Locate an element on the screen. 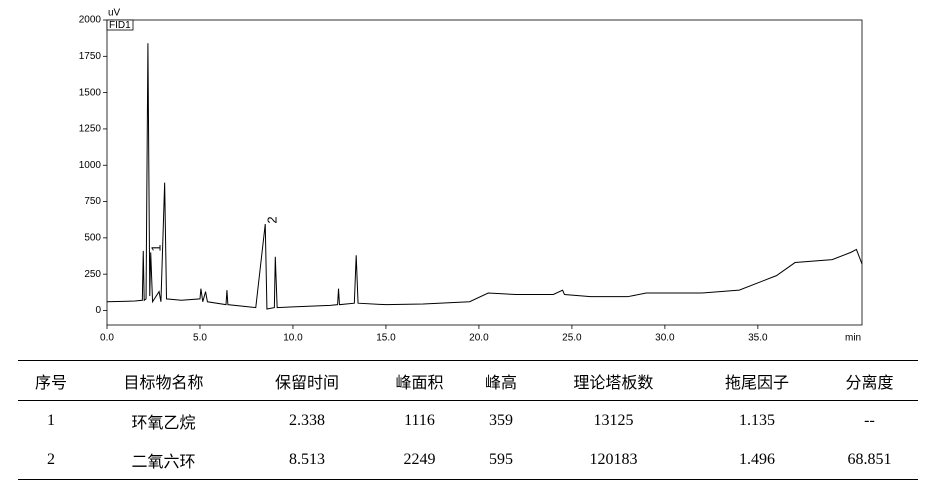 The height and width of the screenshot is (485, 939). y-tick-label: 0 is located at coordinates (98, 310).